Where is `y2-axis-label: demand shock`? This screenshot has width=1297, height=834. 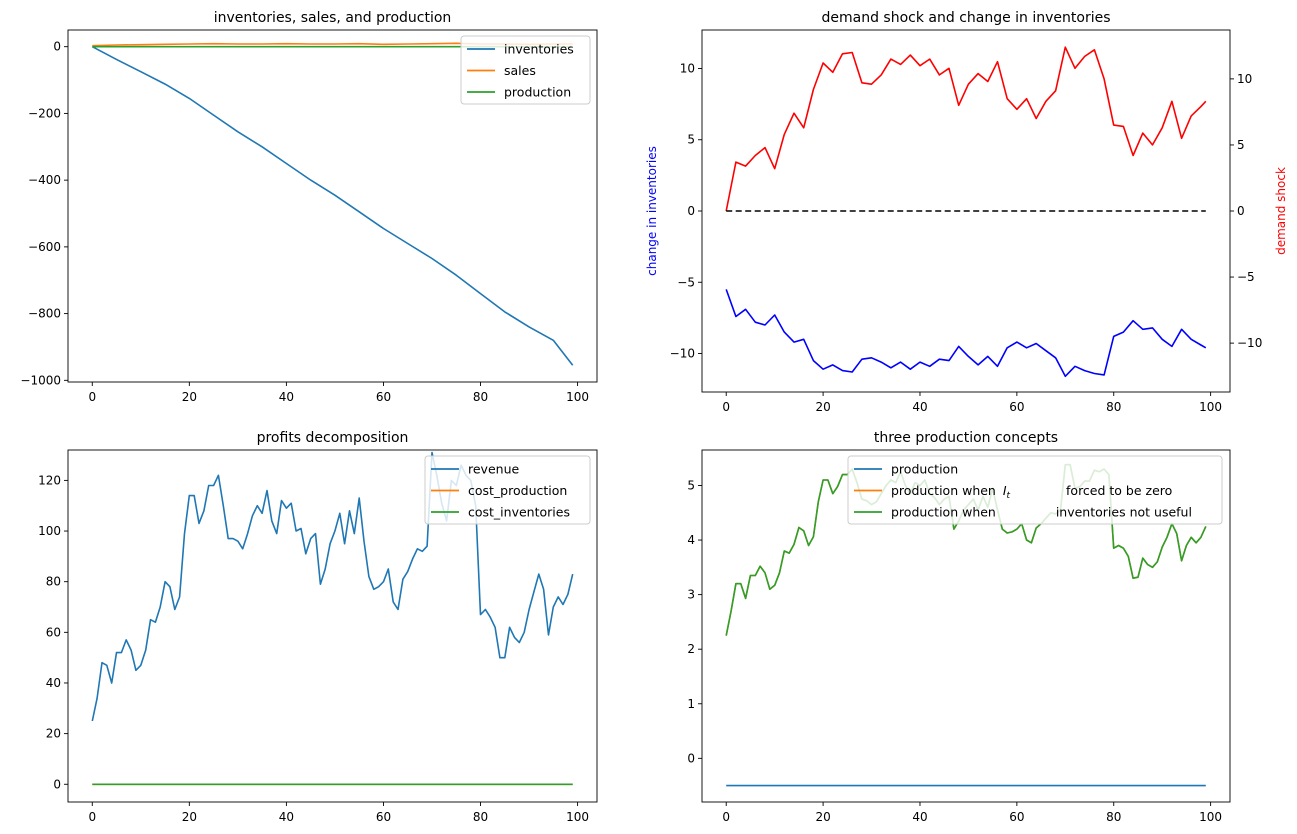 y2-axis-label: demand shock is located at coordinates (1281, 211).